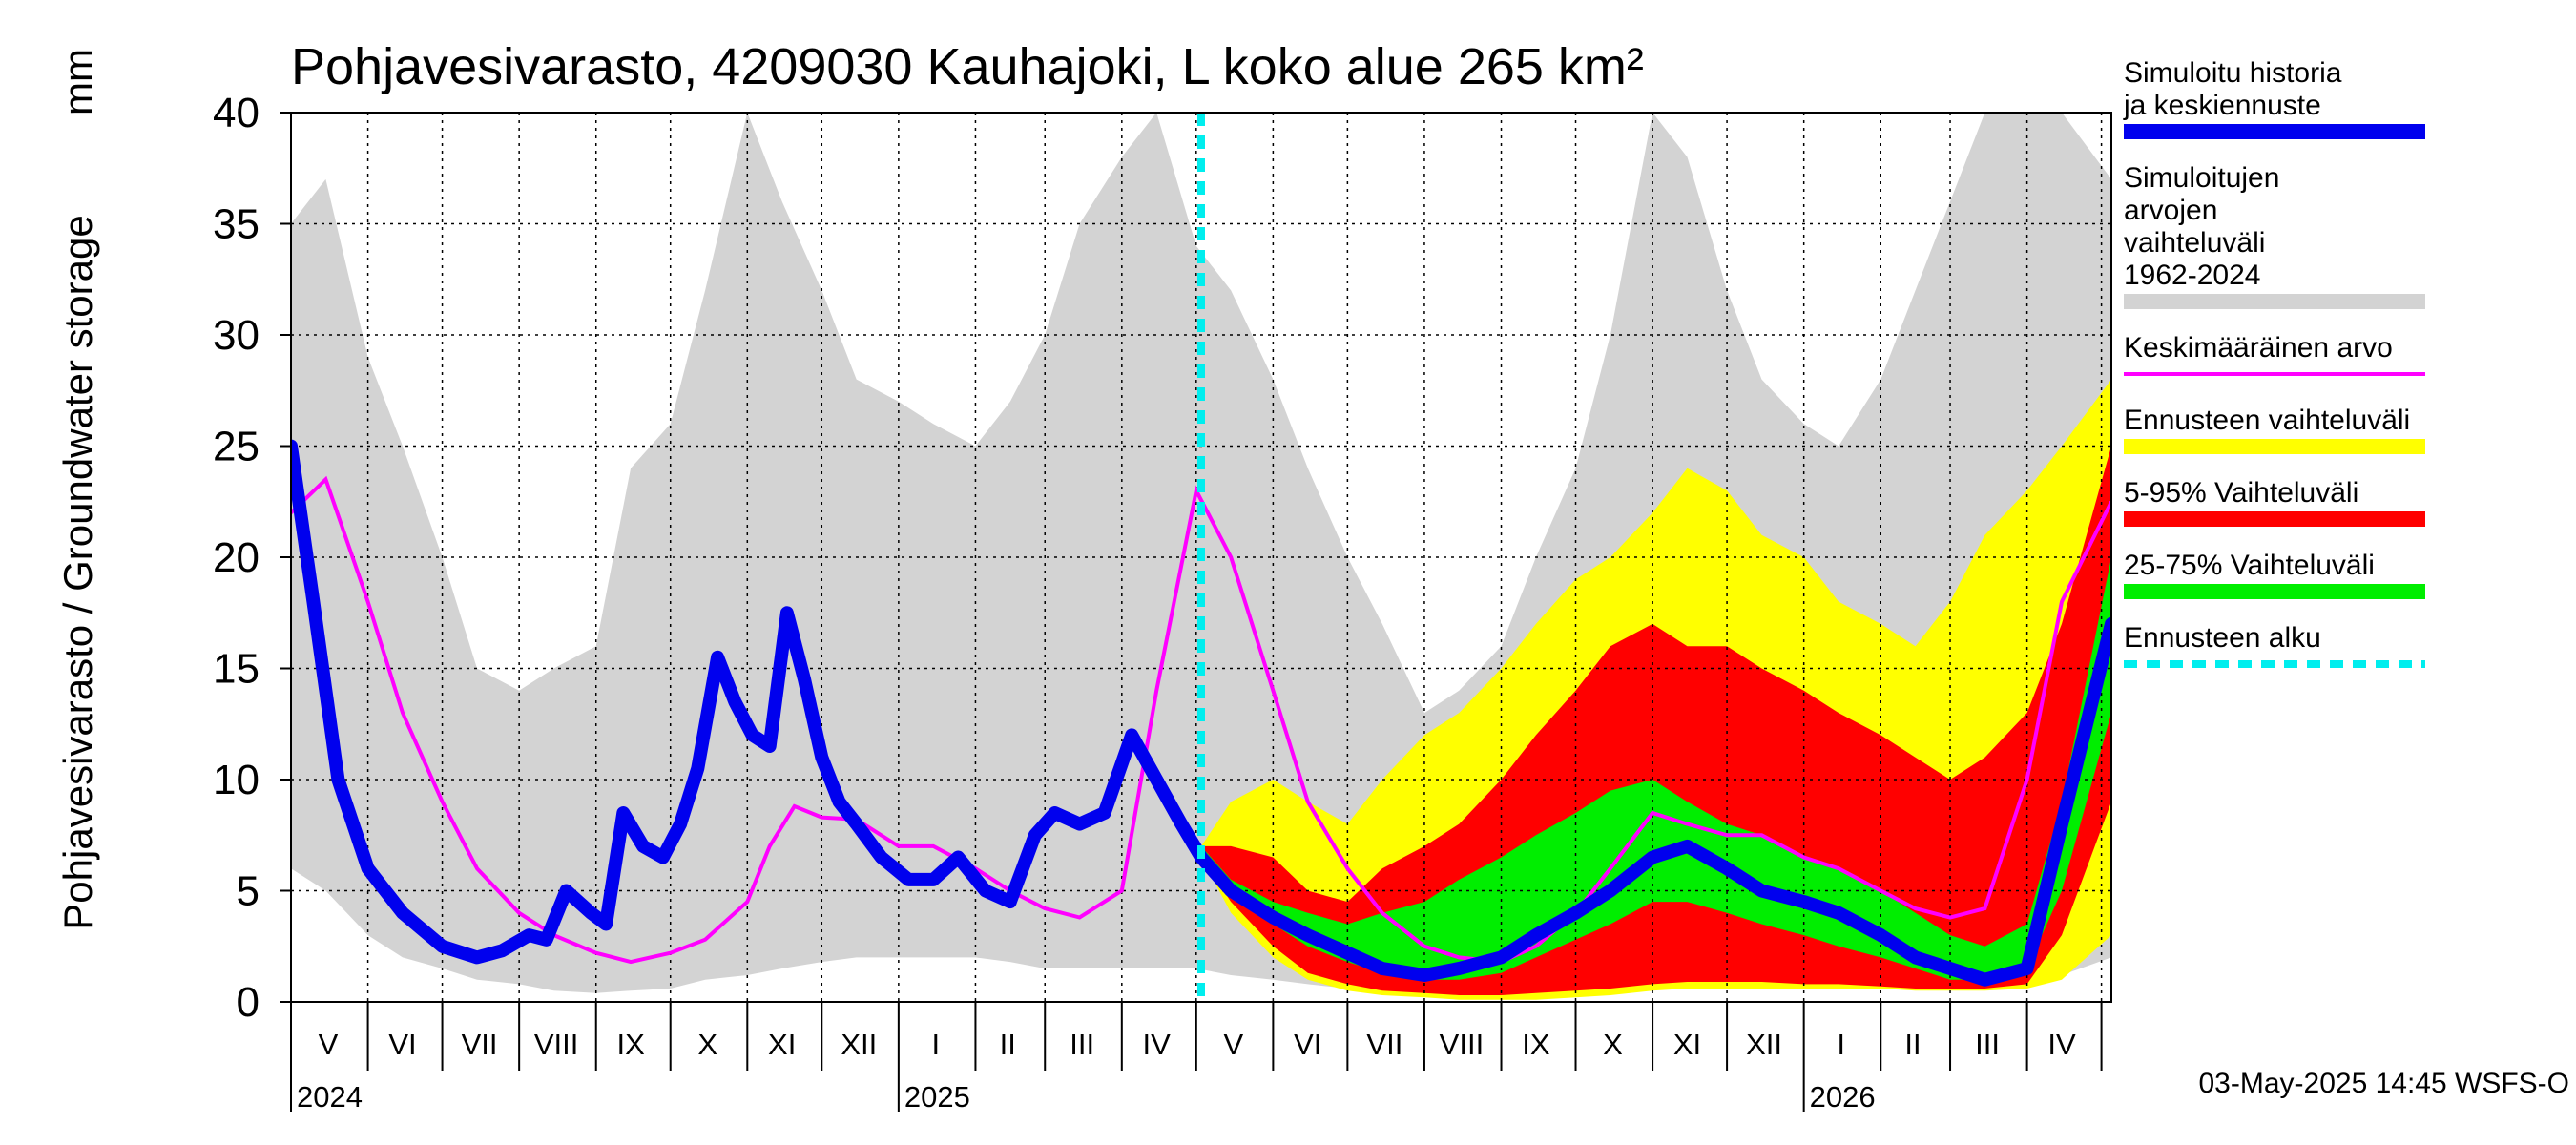  Describe the element at coordinates (77, 82) in the screenshot. I see `y-axis-unit: mm` at that location.